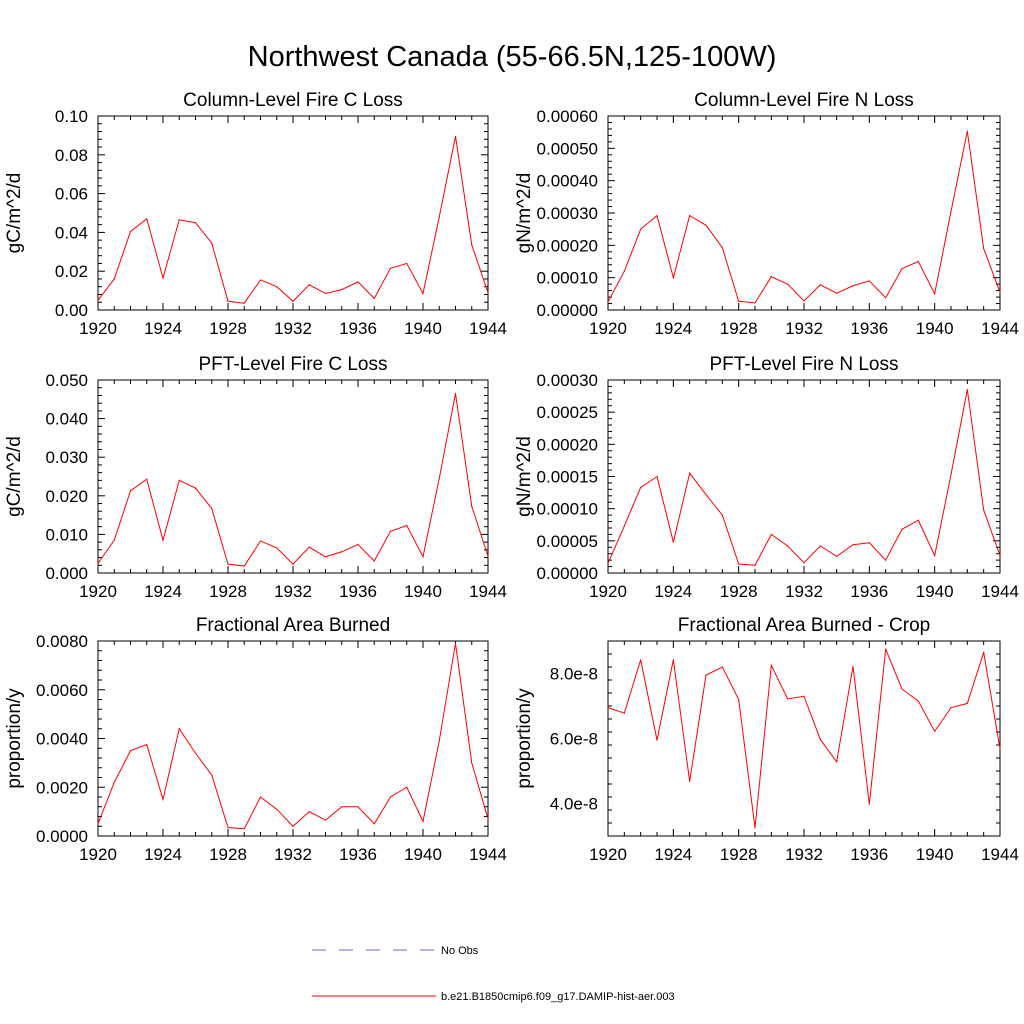  Describe the element at coordinates (66, 380) in the screenshot. I see `y-tick-label: 0.050` at that location.